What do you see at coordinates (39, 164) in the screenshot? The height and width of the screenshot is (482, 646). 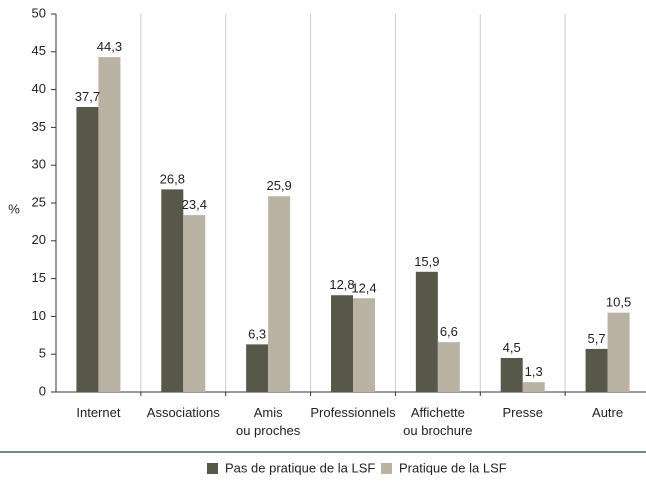 I see `y-tick-label: 30` at bounding box center [39, 164].